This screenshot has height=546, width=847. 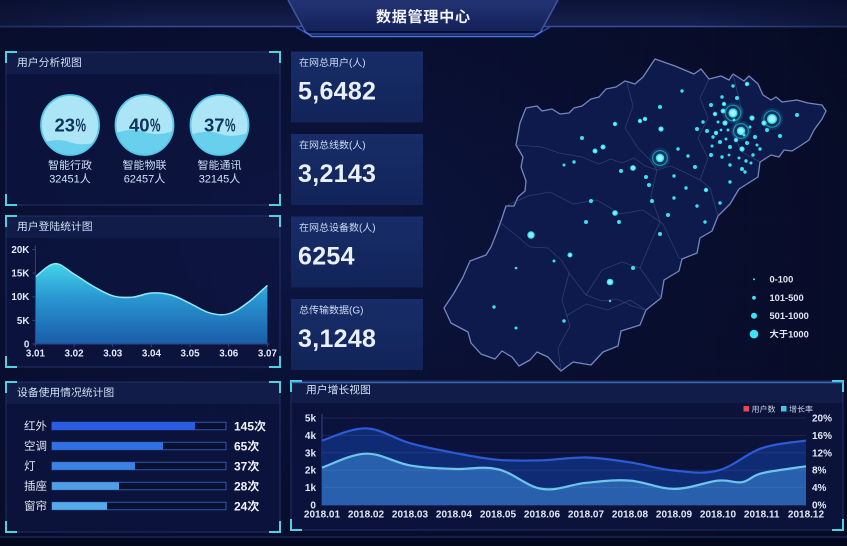 I want to click on svg-text: 4%, so click(x=819, y=488).